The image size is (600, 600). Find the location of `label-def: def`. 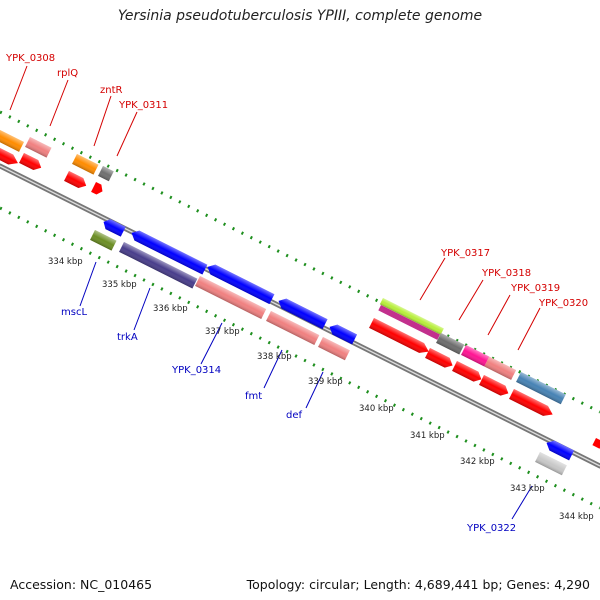

label-def: def is located at coordinates (294, 415).